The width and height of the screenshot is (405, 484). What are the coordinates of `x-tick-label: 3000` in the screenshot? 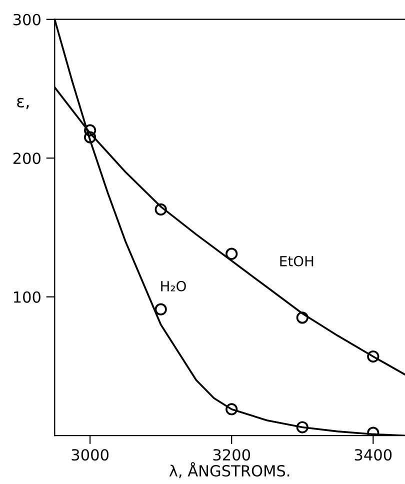 It's located at (90, 455).